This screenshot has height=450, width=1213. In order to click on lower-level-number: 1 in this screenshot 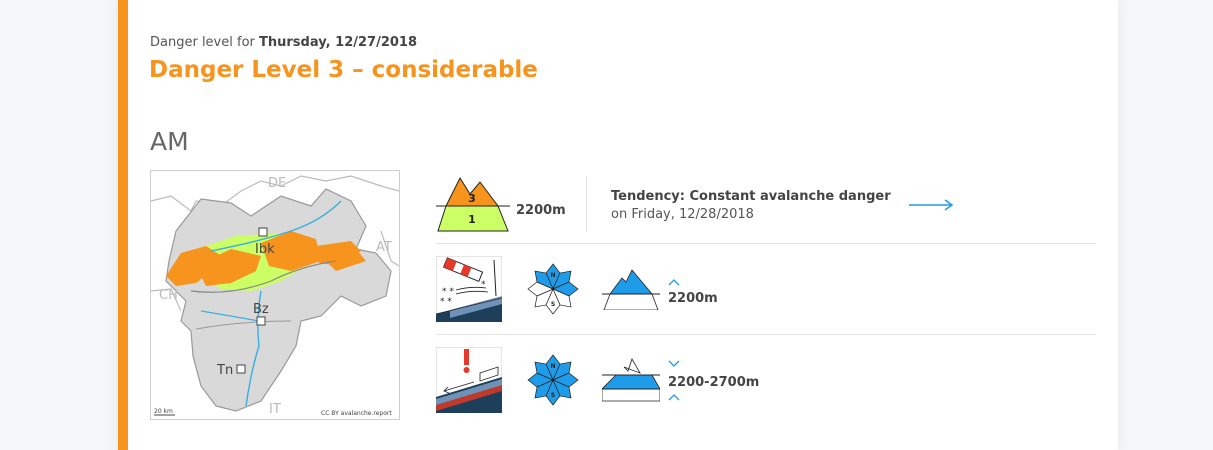, I will do `click(472, 219)`.